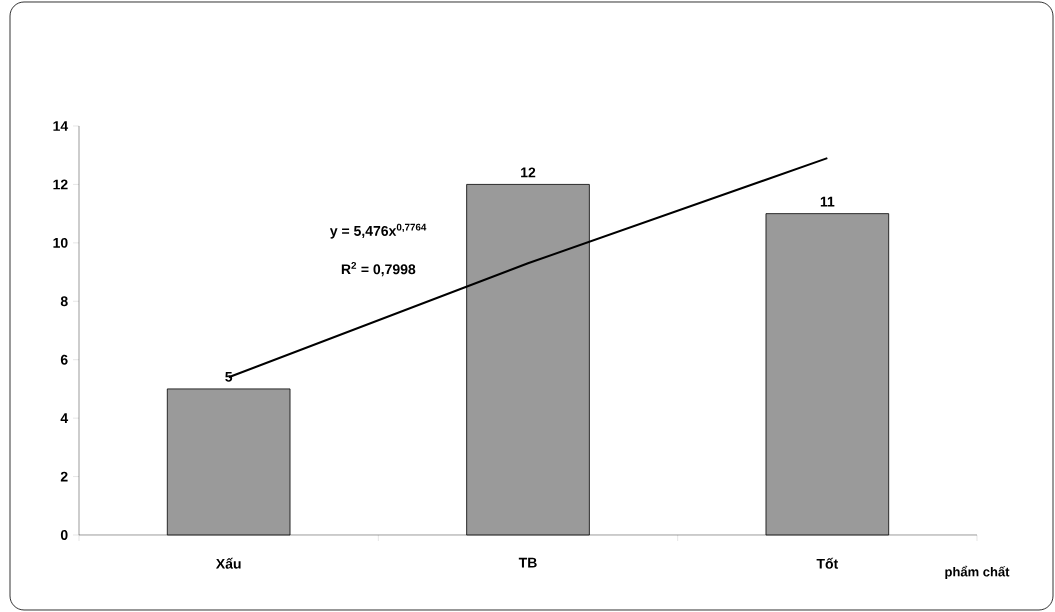 This screenshot has height=612, width=1055. What do you see at coordinates (60, 242) in the screenshot?
I see `y-tick-label: 10` at bounding box center [60, 242].